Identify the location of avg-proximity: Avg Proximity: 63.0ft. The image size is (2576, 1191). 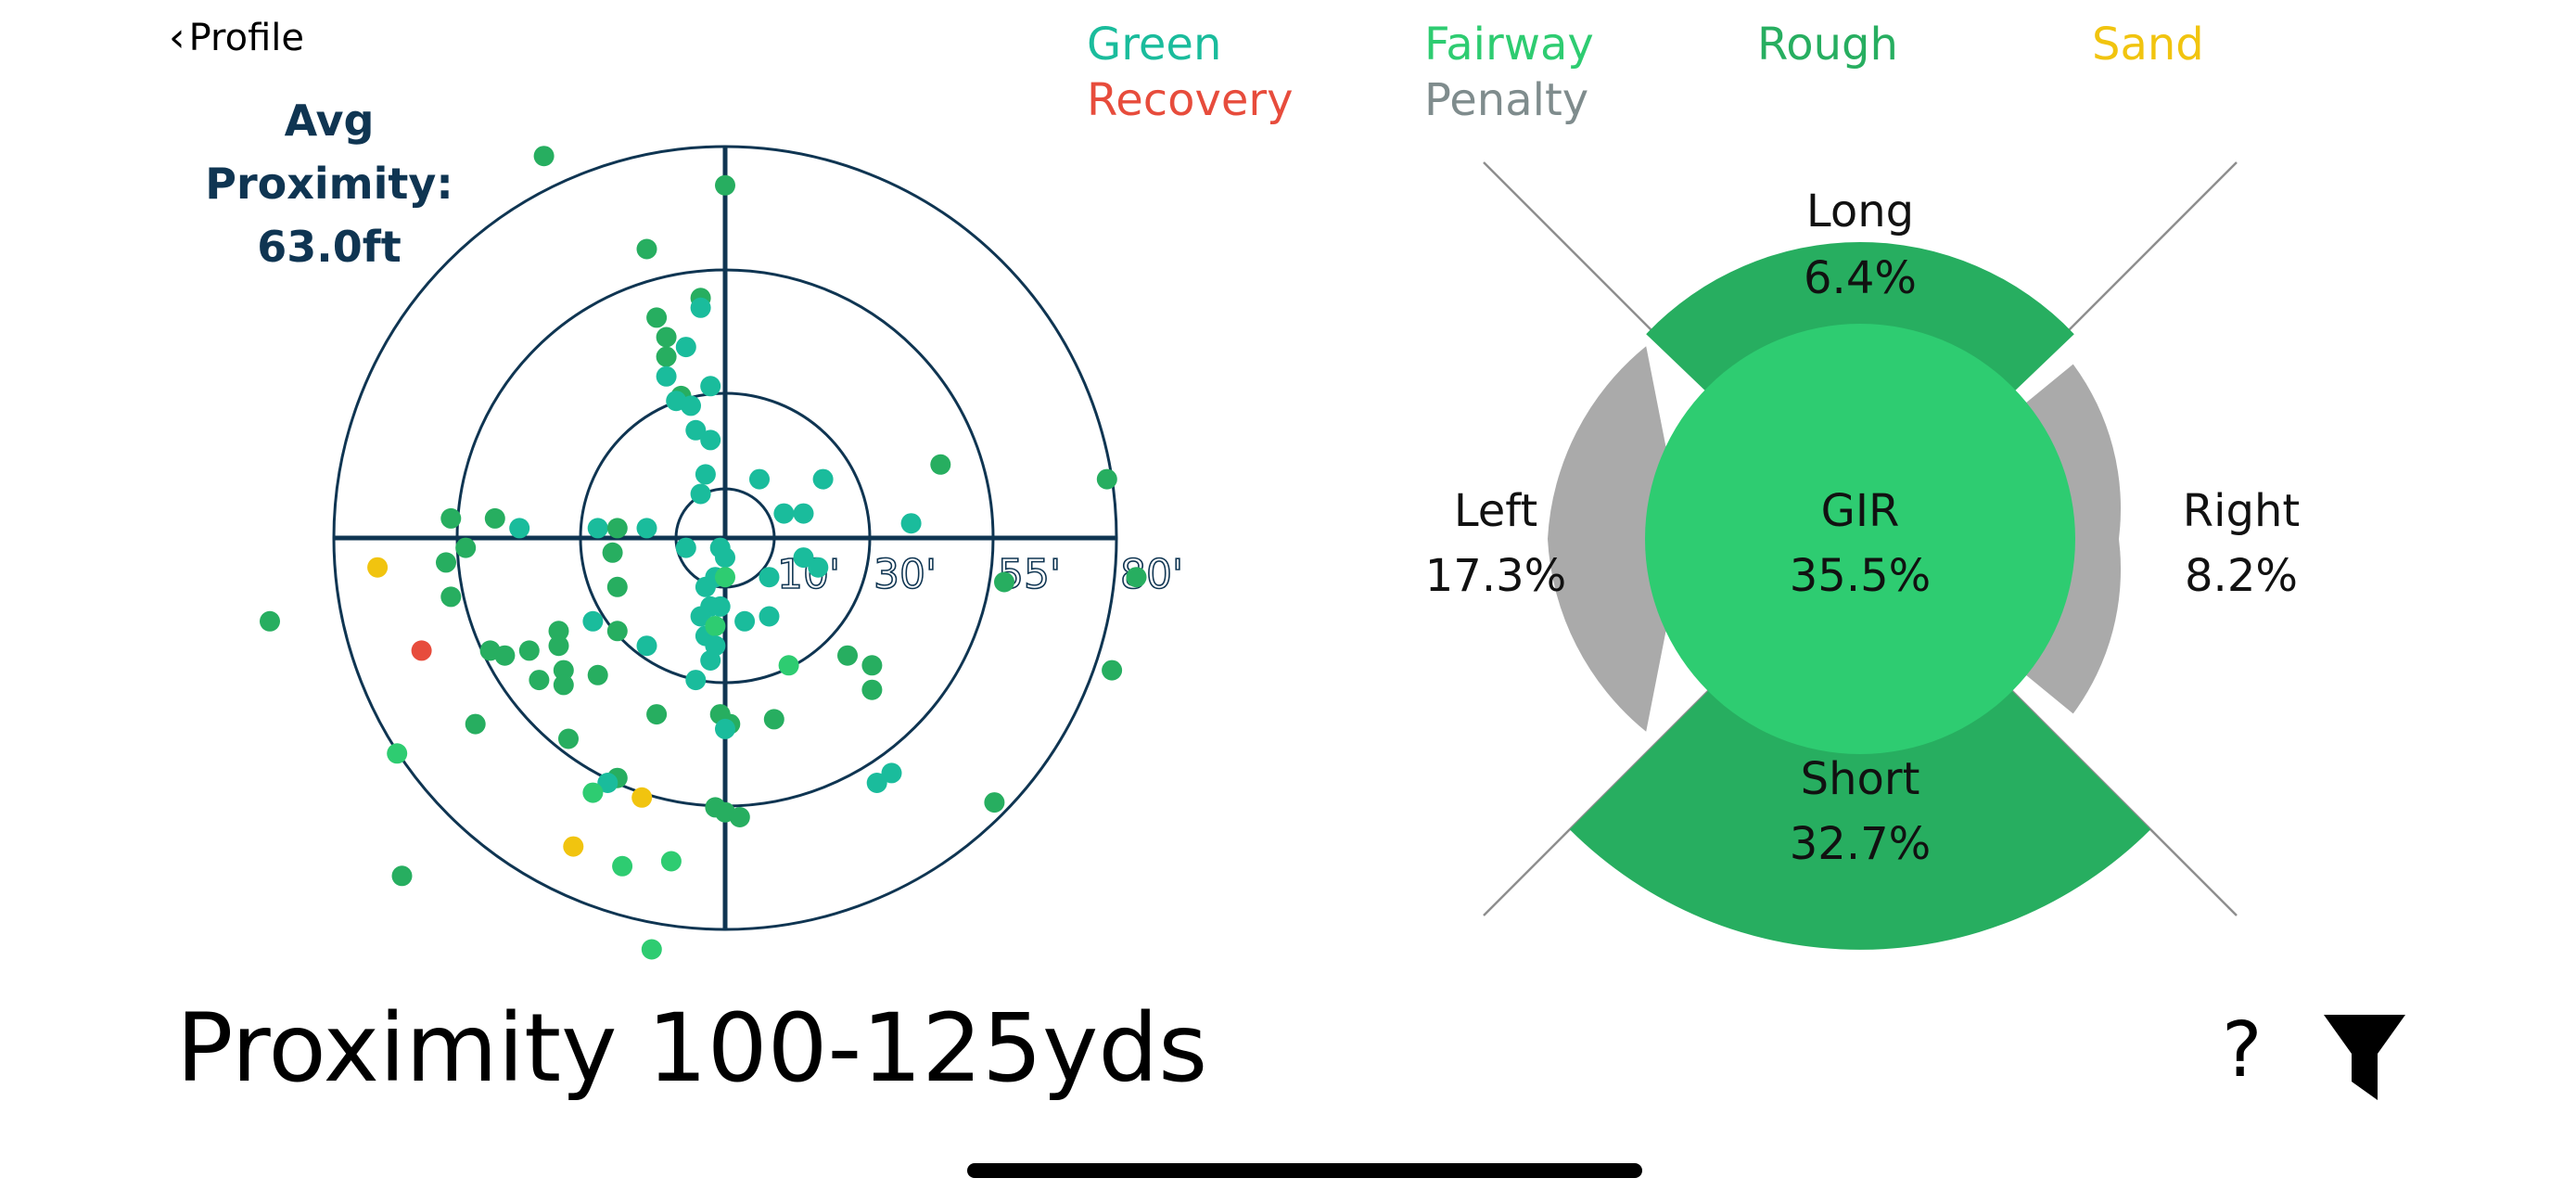
(329, 183).